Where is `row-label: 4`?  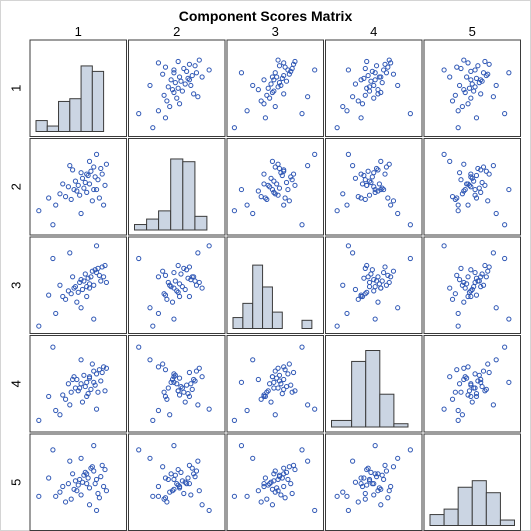
row-label: 4 is located at coordinates (15, 383).